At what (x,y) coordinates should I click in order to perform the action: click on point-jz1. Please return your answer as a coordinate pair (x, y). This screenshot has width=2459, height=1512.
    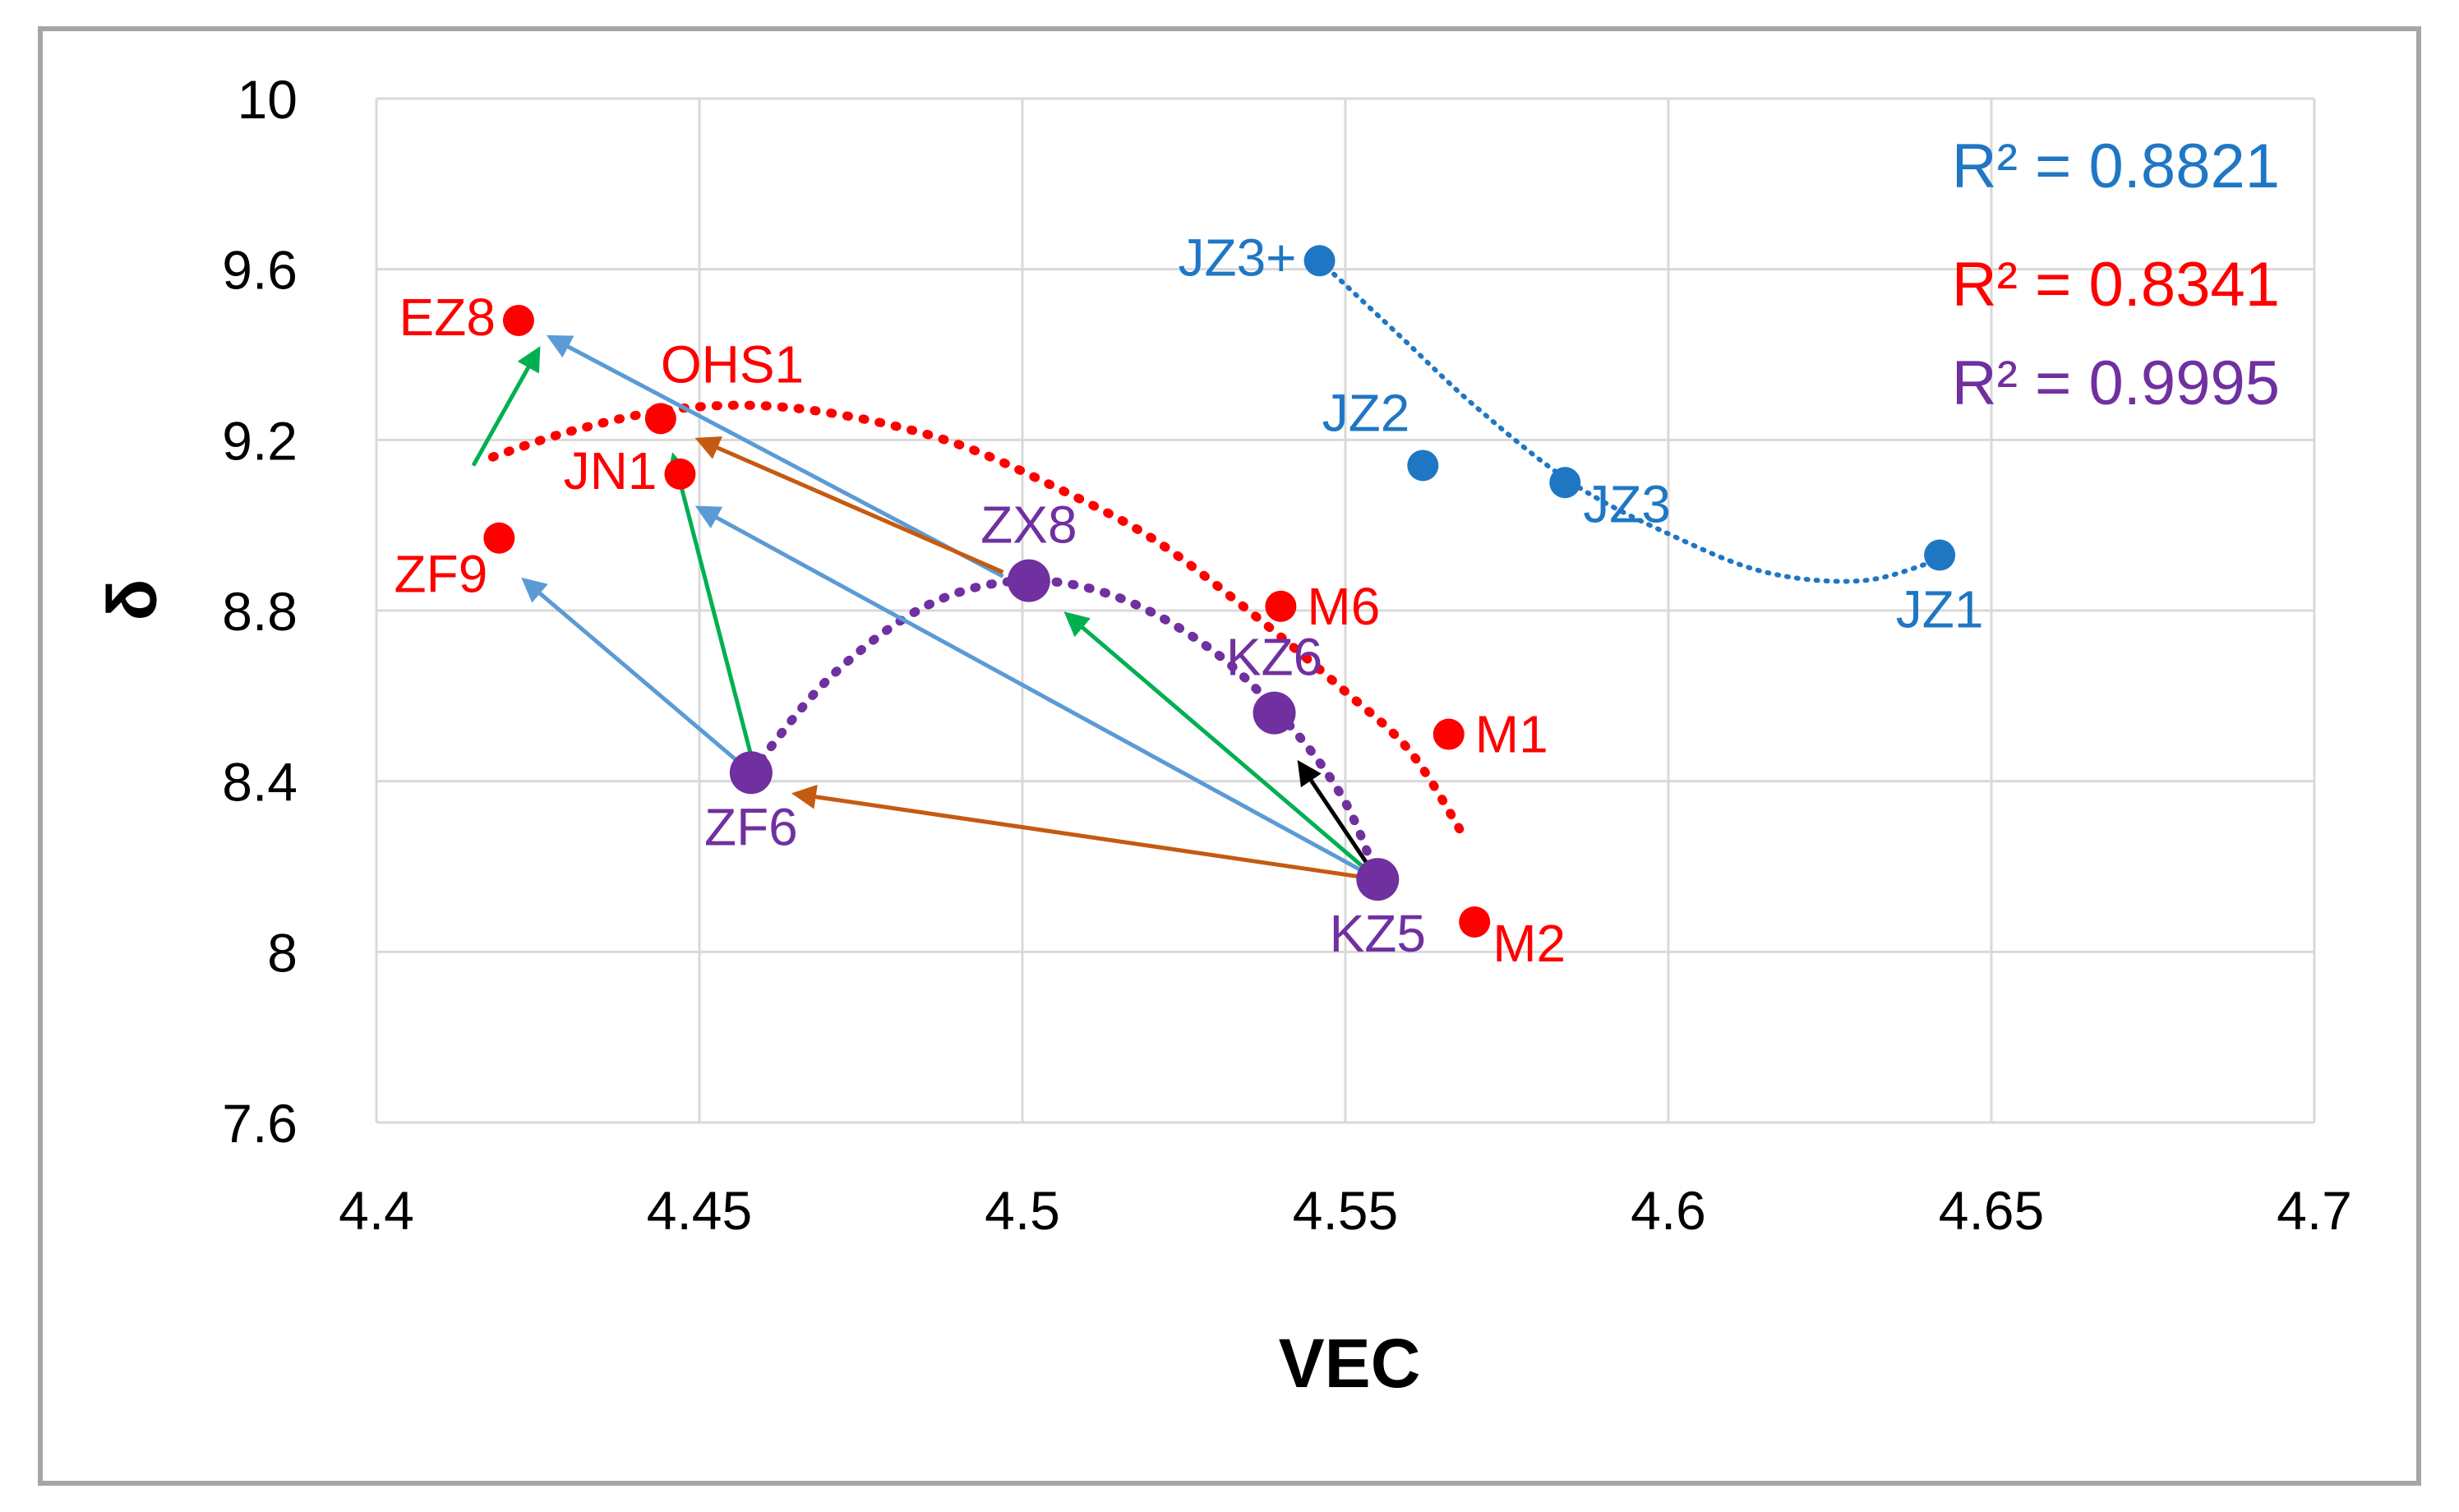
    Looking at the image, I should click on (1940, 555).